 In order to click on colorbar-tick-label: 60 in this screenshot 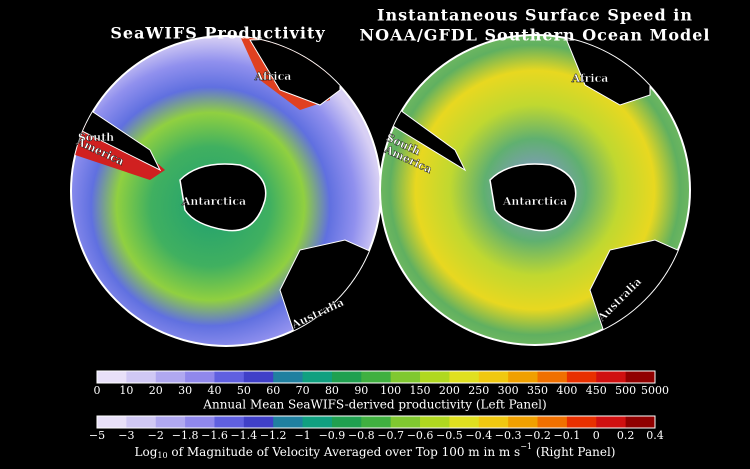, I will do `click(273, 390)`.